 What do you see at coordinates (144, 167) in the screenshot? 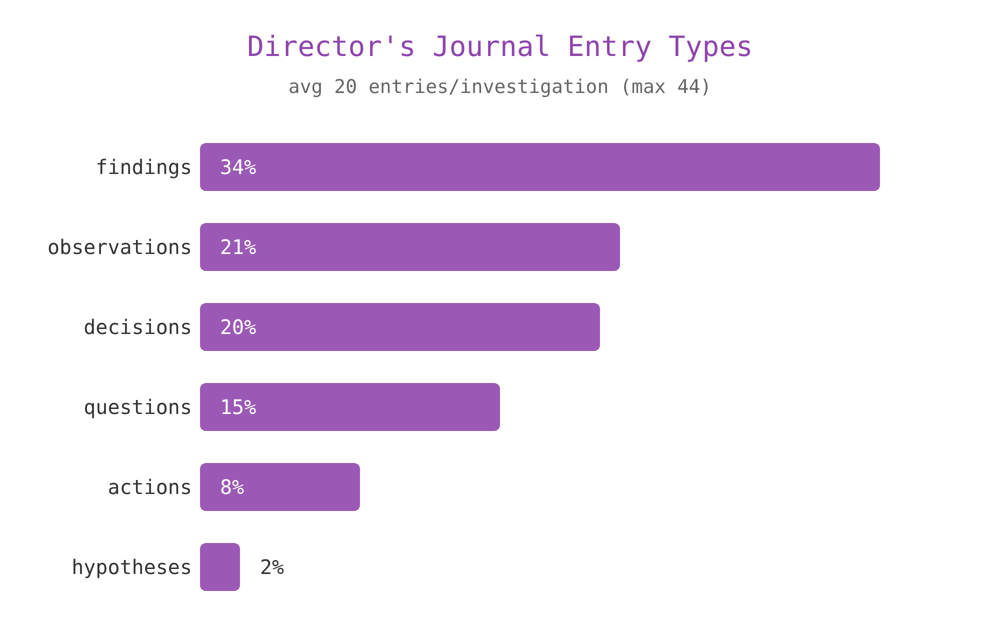
I see `y-tick-label: findings` at bounding box center [144, 167].